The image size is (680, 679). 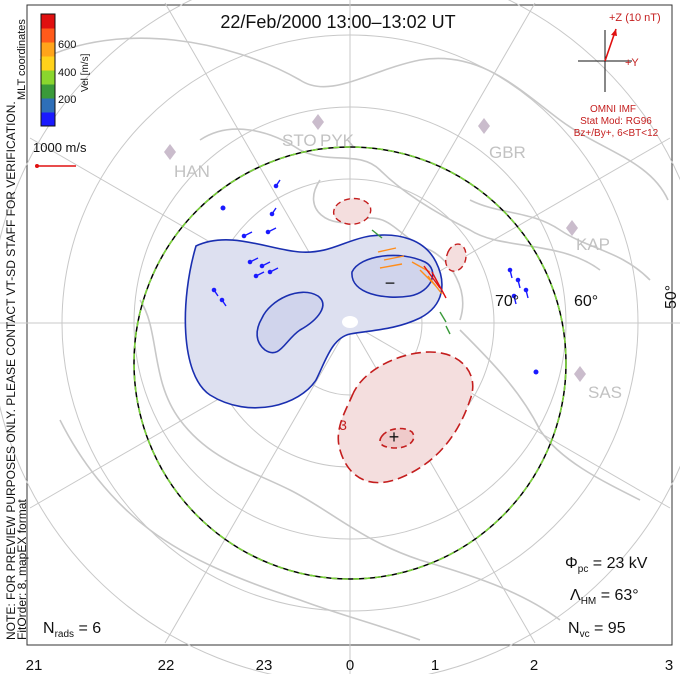 What do you see at coordinates (264, 665) in the screenshot?
I see `mlt-tick-23: 23` at bounding box center [264, 665].